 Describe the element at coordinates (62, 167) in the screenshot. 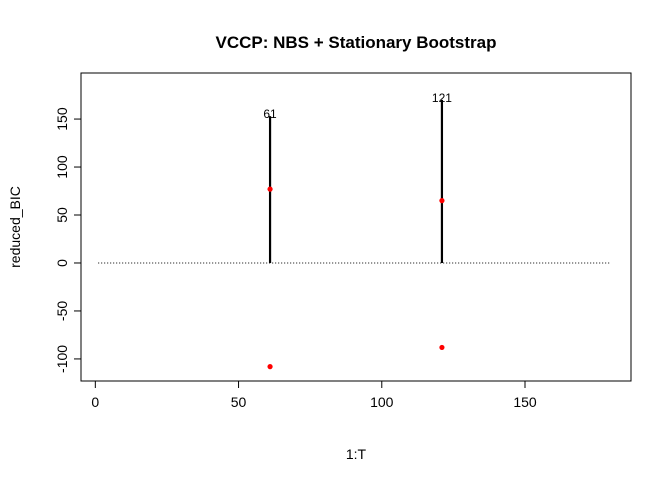

I see `y-tick-label: 100` at that location.